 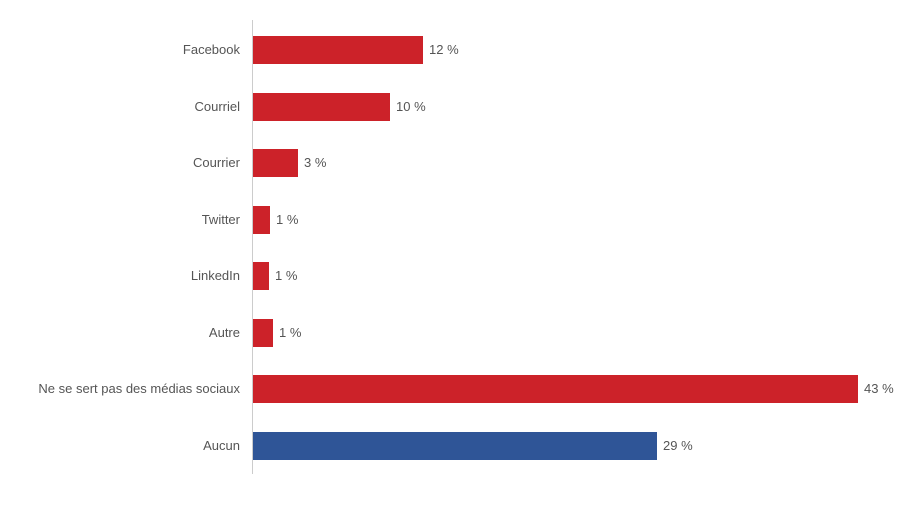 I want to click on category-label: Courrier, so click(x=216, y=162).